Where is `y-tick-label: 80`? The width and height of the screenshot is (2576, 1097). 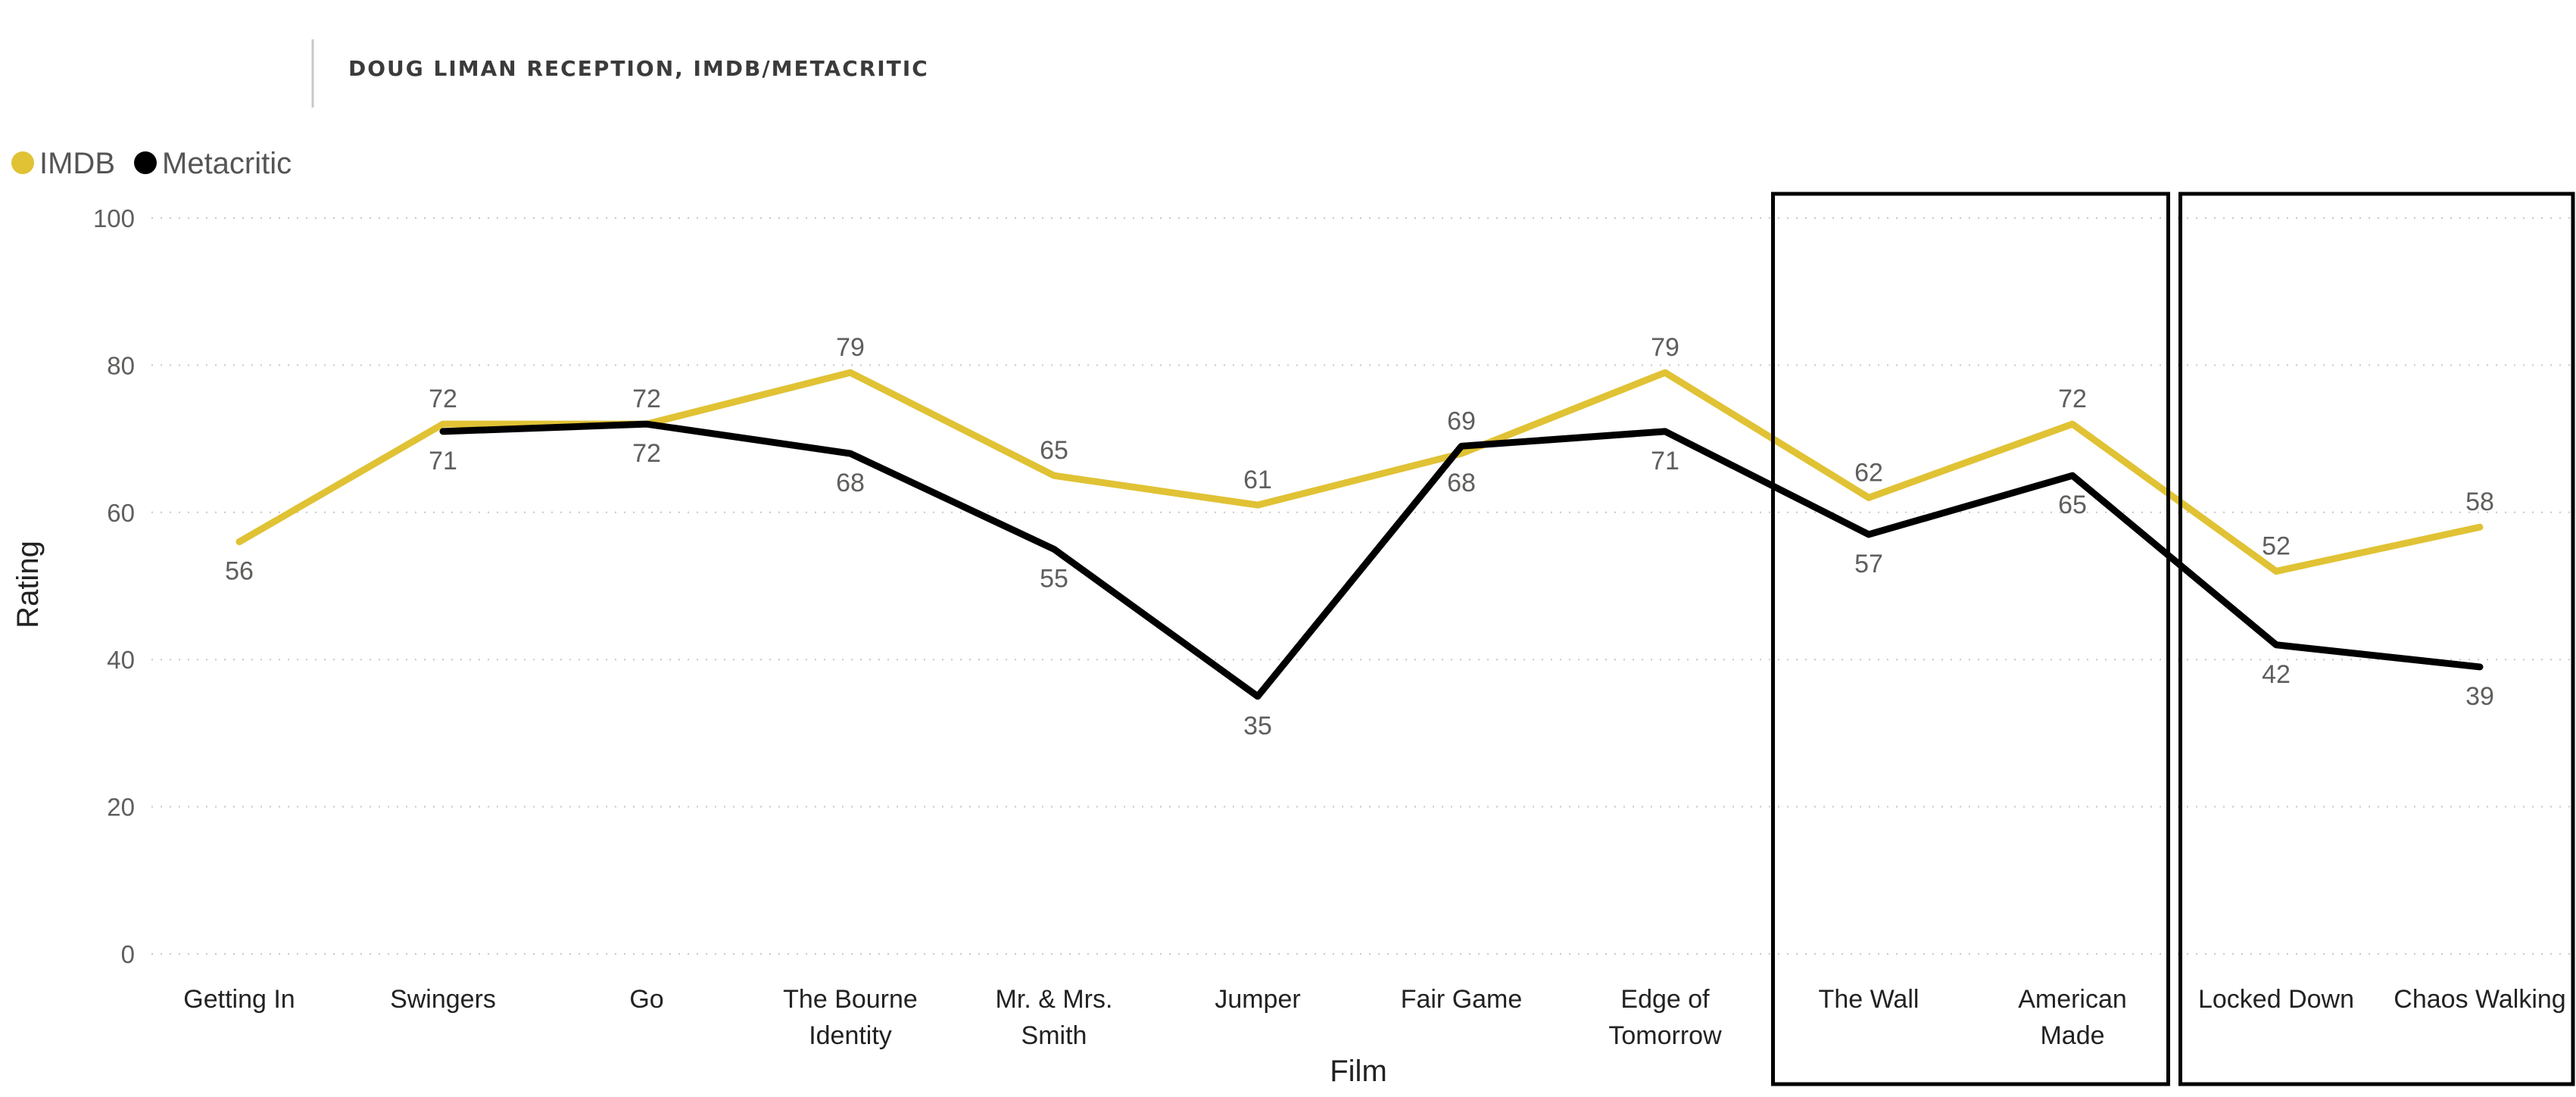
y-tick-label: 80 is located at coordinates (121, 365).